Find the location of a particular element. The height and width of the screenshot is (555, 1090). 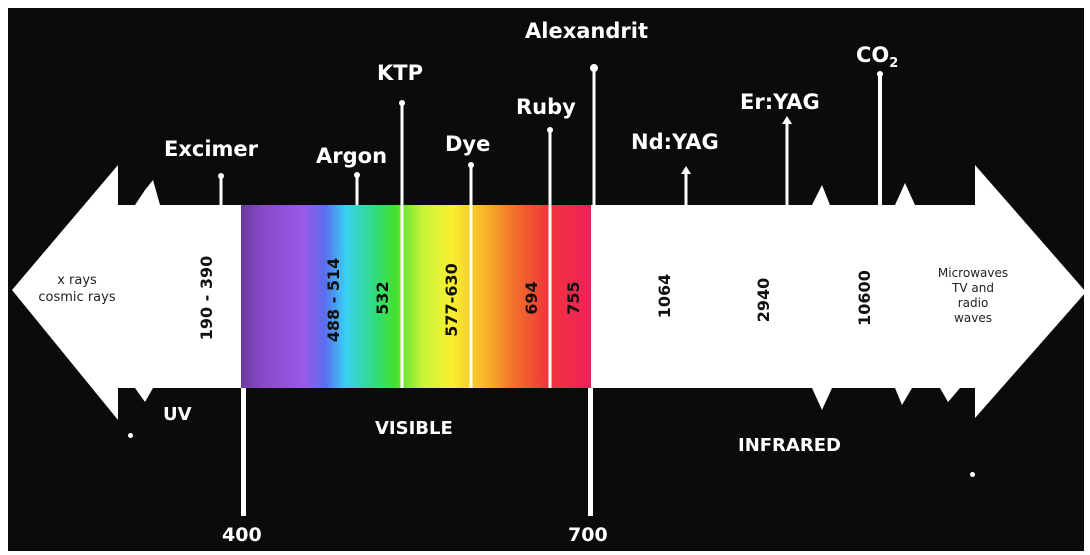

wavelength-dye: 577-630 is located at coordinates (451, 300).